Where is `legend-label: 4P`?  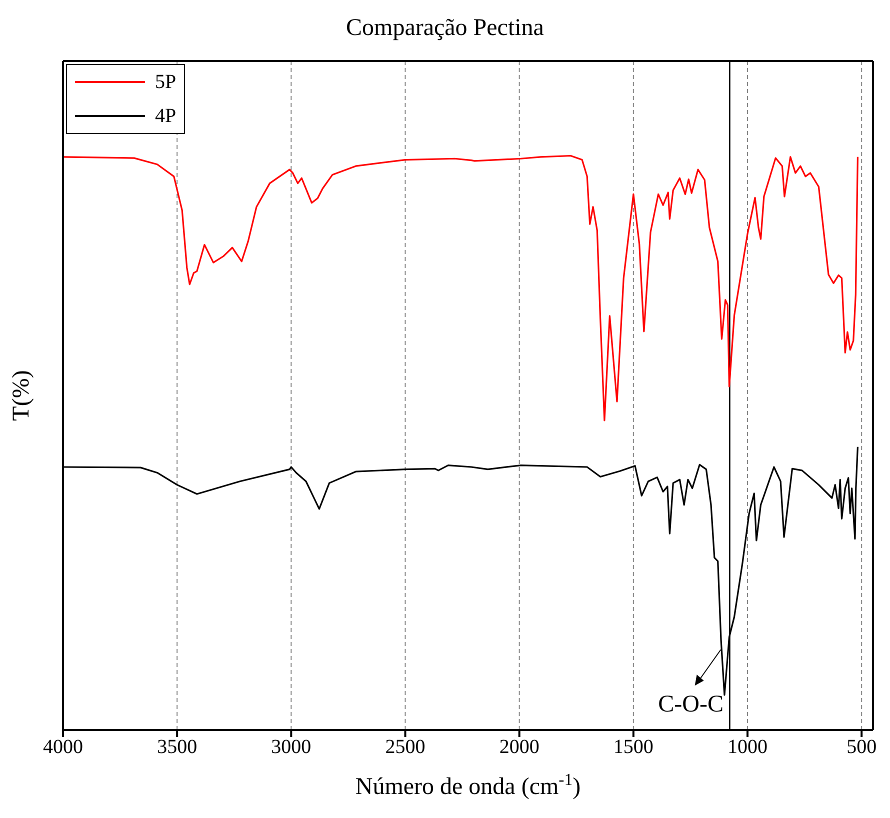
legend-label: 4P is located at coordinates (165, 116).